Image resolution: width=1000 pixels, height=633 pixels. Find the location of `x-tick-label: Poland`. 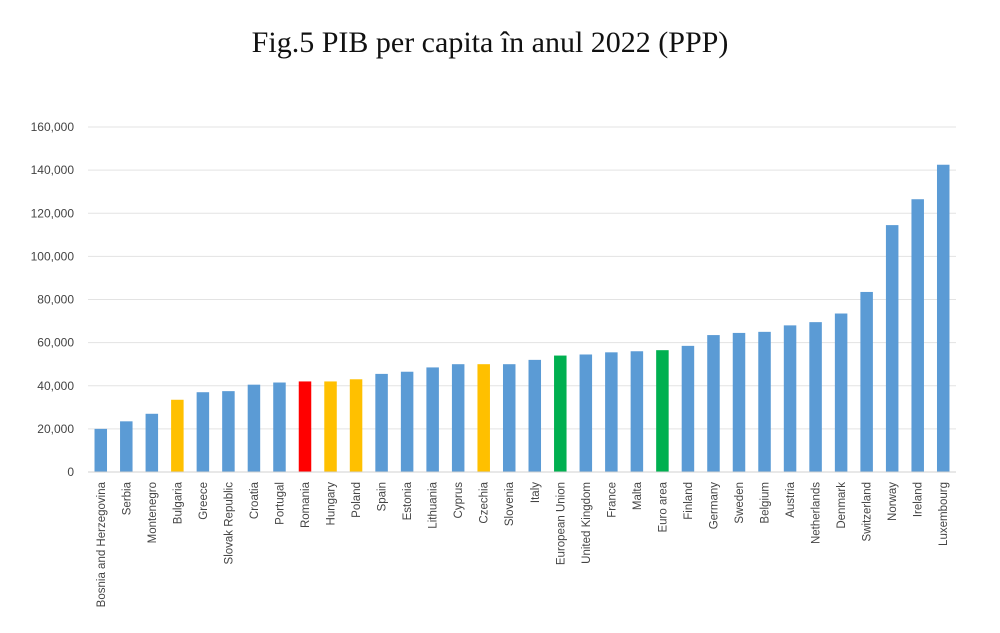

x-tick-label: Poland is located at coordinates (357, 500).